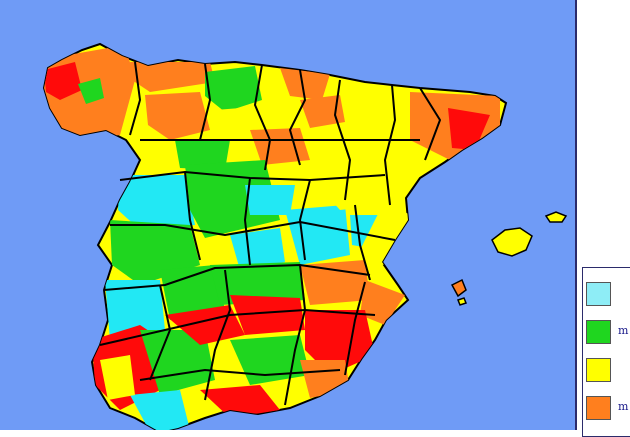 This screenshot has width=630, height=437. What do you see at coordinates (172, 77) in the screenshot?
I see `region-asturias-mix` at bounding box center [172, 77].